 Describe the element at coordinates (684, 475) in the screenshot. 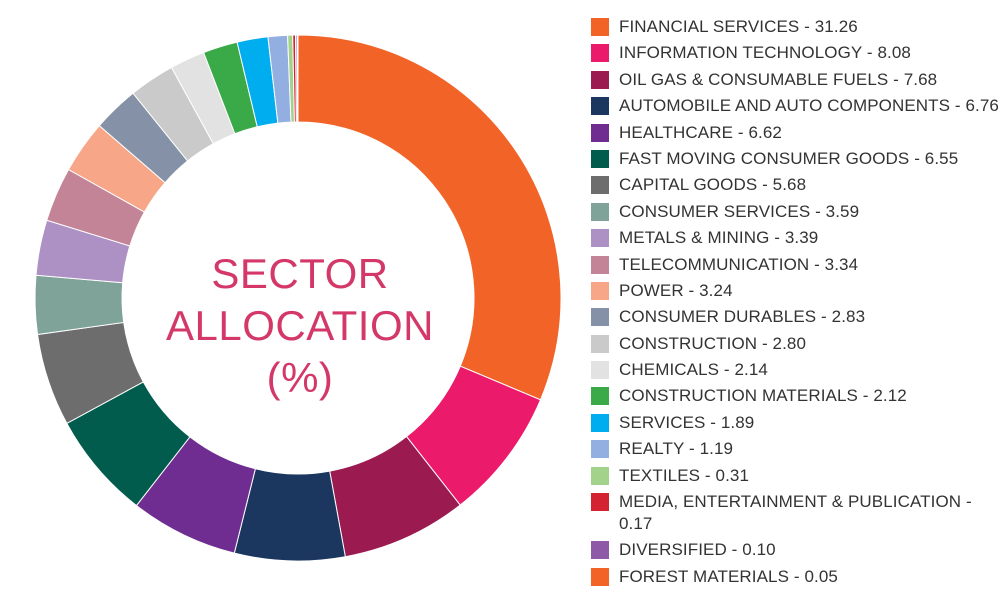

I see `legend-label: TEXTILES - 0.31` at that location.